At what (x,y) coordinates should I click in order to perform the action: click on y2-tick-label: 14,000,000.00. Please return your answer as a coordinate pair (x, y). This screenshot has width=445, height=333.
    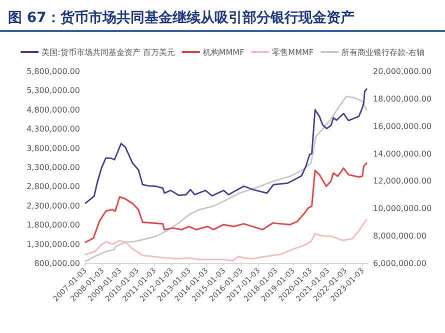
    Looking at the image, I should click on (402, 153).